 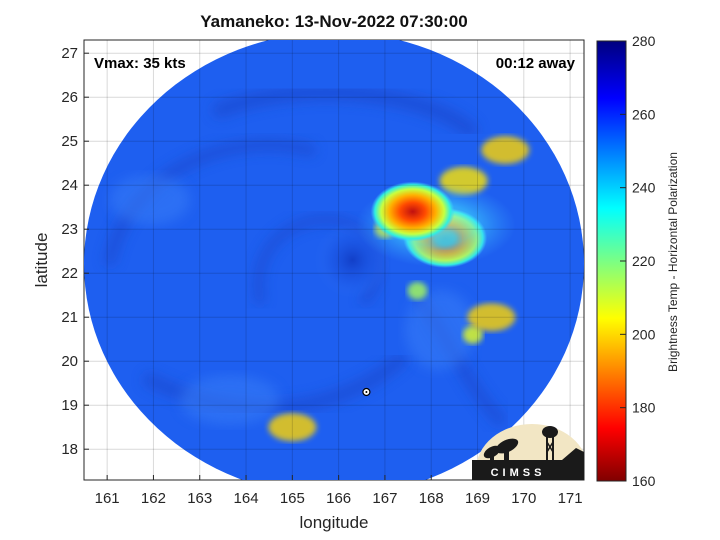 What do you see at coordinates (333, 522) in the screenshot?
I see `x-axis-label: longitude` at bounding box center [333, 522].